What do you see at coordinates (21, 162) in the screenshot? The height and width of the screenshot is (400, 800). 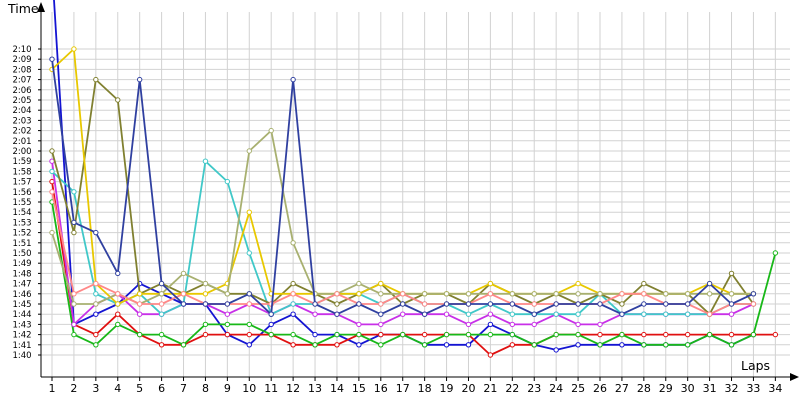 I see `y-tick-label: 1:59` at bounding box center [21, 162].